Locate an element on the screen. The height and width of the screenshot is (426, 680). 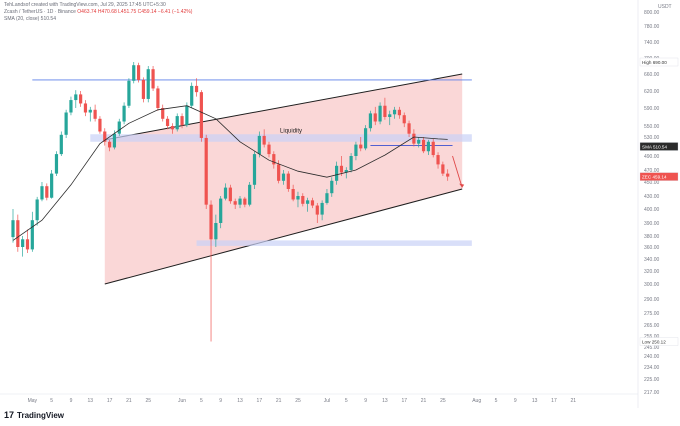
liquidity-label: Liquidity is located at coordinates (291, 131).